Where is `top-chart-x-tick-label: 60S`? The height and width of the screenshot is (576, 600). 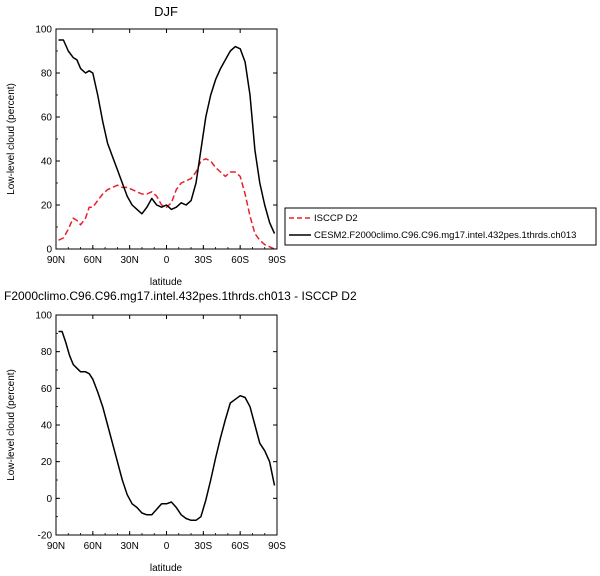
top-chart-x-tick-label: 60S is located at coordinates (240, 260).